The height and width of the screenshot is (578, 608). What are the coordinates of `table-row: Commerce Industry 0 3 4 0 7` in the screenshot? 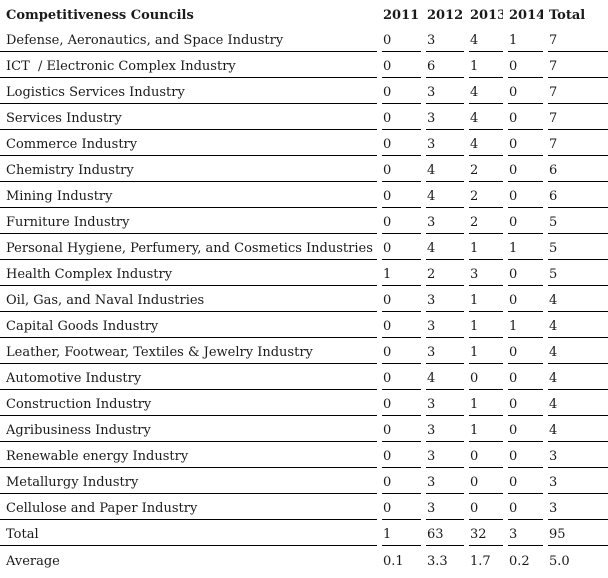 It's located at (304, 143).